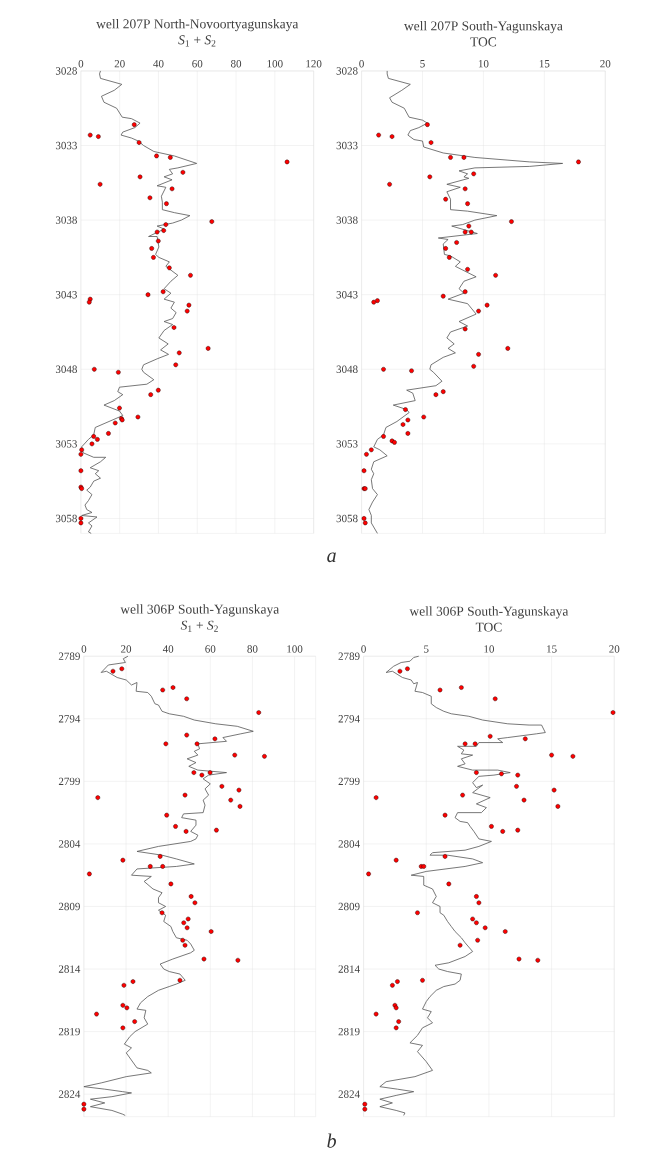 The image size is (651, 1151). Describe the element at coordinates (197, 25) in the screenshot. I see `chart-title: well 207P North-Novoortyagunskaya` at that location.